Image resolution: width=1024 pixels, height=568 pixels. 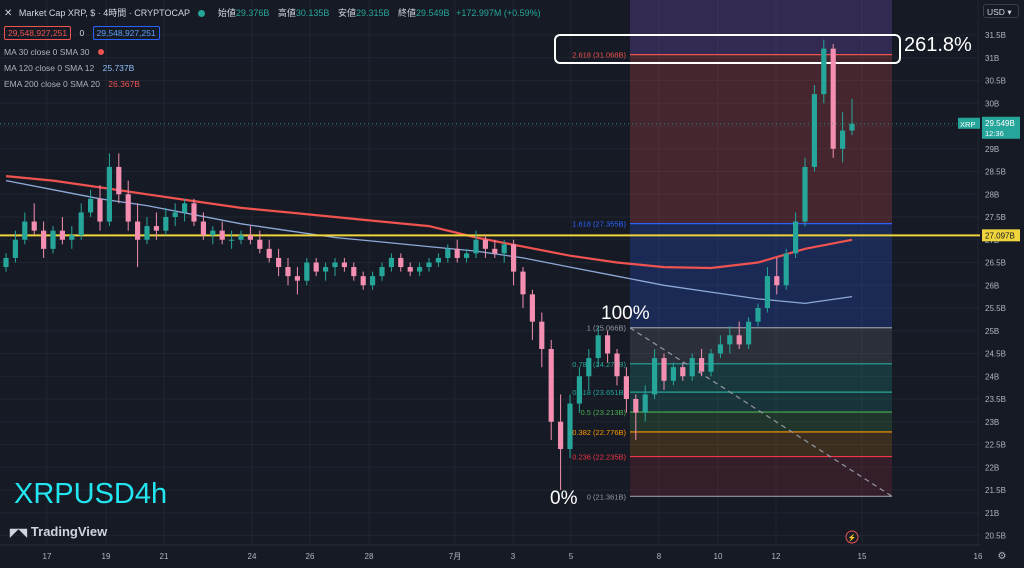 I want to click on y-tick-label: 21.5B, so click(x=995, y=490).